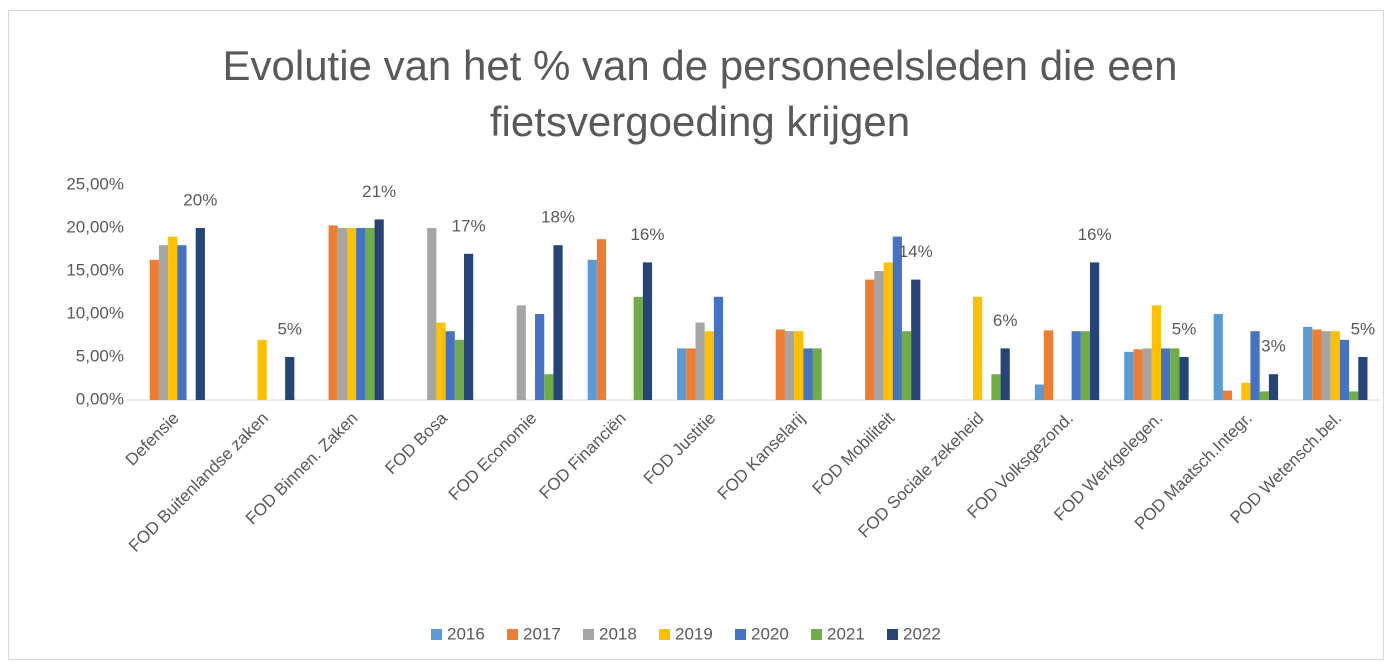  I want to click on data-label: 17%, so click(469, 225).